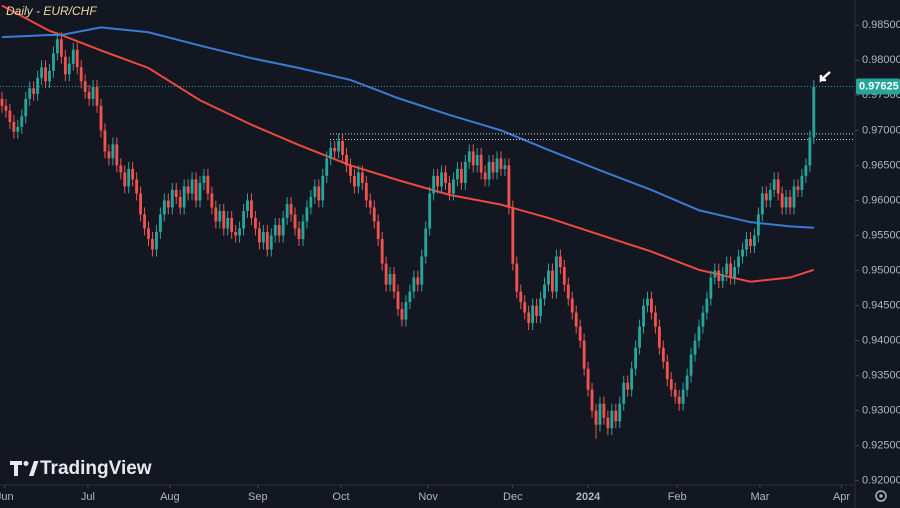 The height and width of the screenshot is (508, 900). I want to click on y-tick-label: 0.96500, so click(881, 165).